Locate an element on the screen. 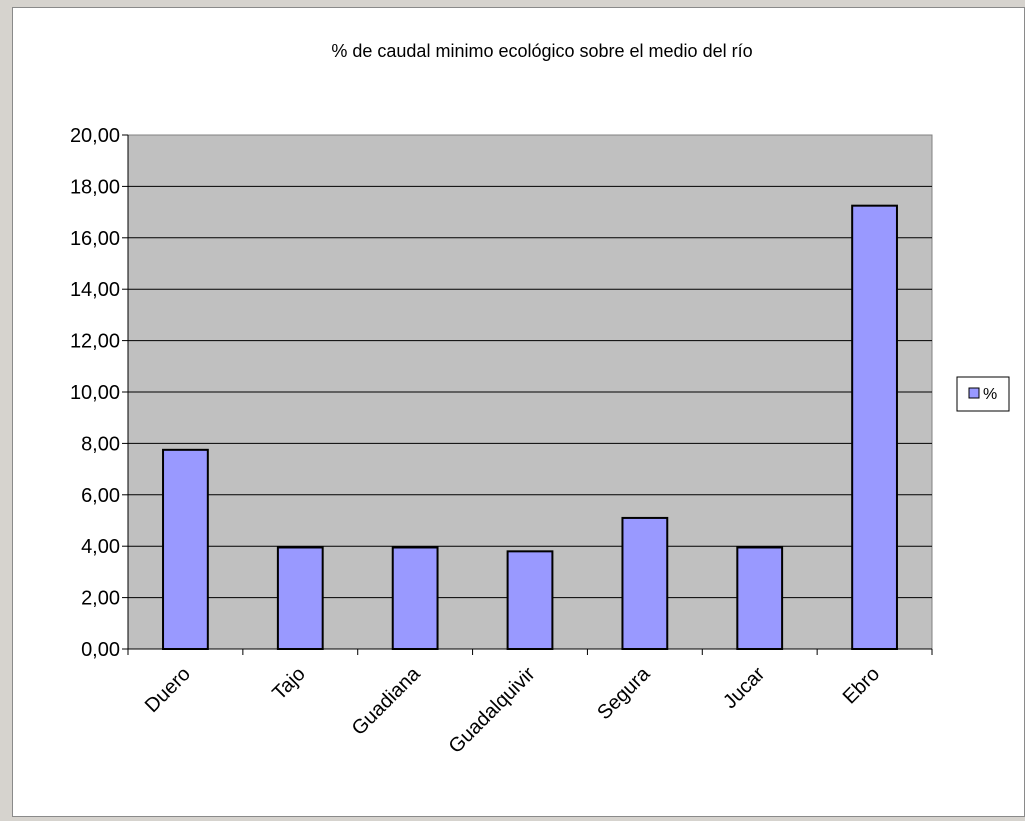  y-tick-label: 8,00 is located at coordinates (100, 444).